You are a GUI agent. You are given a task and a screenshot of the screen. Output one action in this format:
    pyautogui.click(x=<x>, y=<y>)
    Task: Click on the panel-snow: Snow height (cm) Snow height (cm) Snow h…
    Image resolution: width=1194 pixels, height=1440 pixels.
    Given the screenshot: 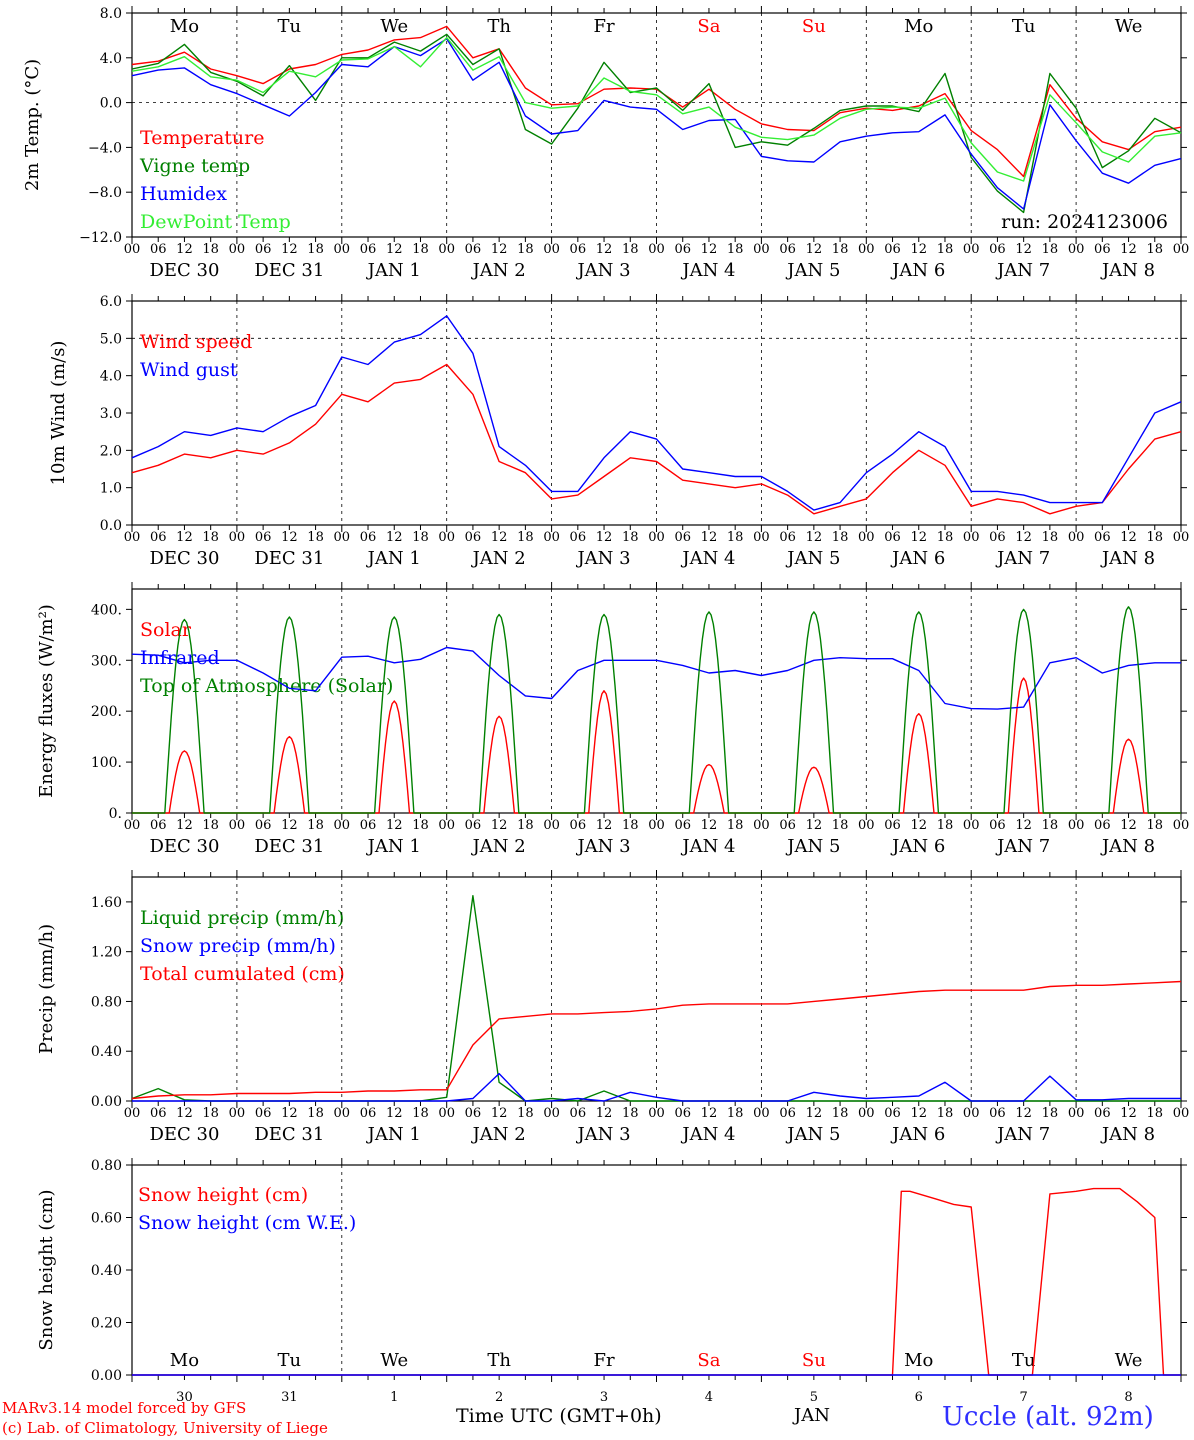 What is the action you would take?
    pyautogui.click(x=609, y=1270)
    